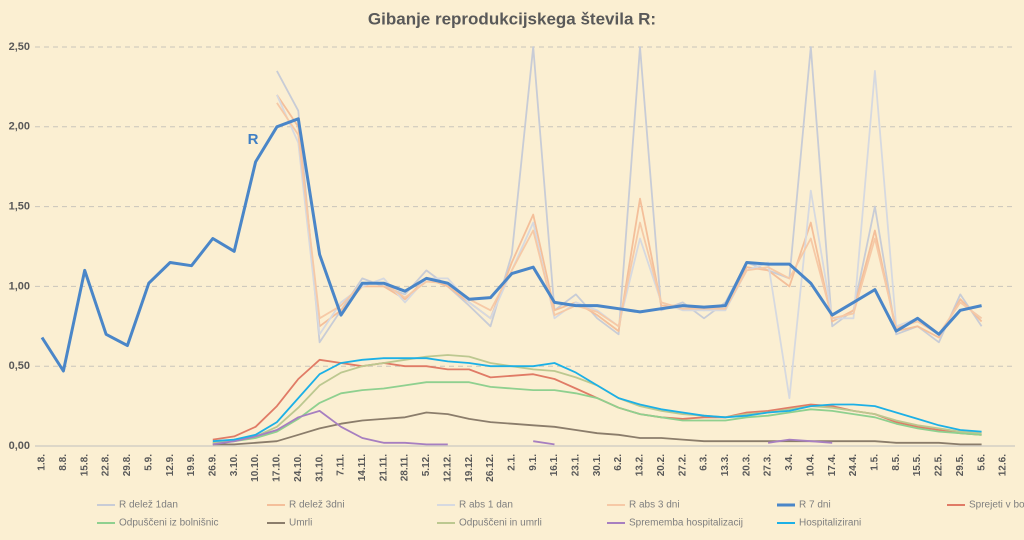  I want to click on legend-label: Umrli, so click(300, 523).